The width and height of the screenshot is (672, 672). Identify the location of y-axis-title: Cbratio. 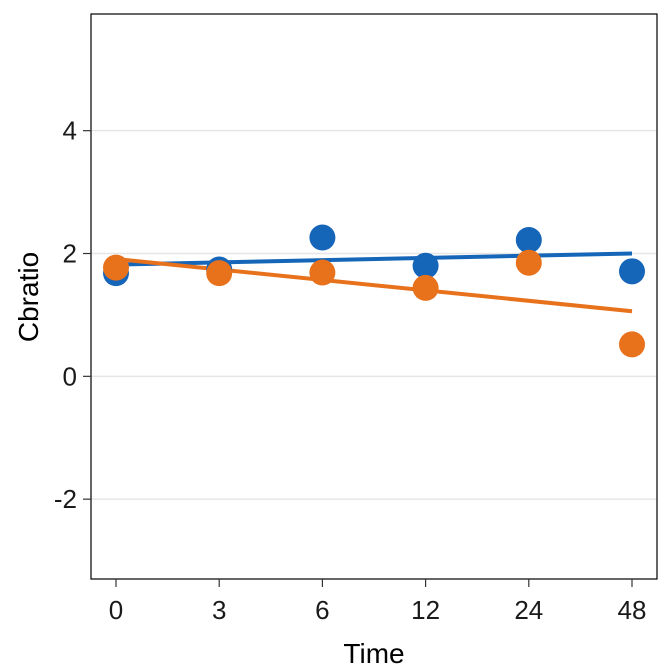
(28, 297).